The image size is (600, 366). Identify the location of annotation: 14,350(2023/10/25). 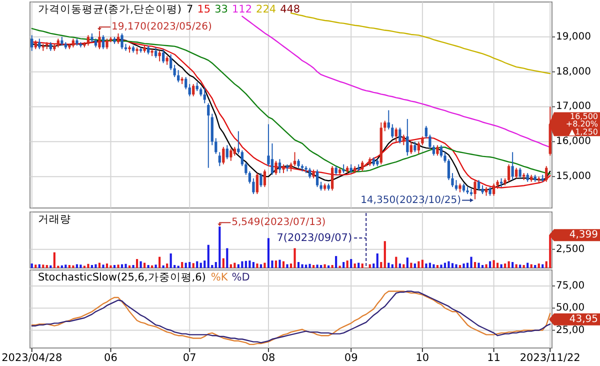
(411, 200).